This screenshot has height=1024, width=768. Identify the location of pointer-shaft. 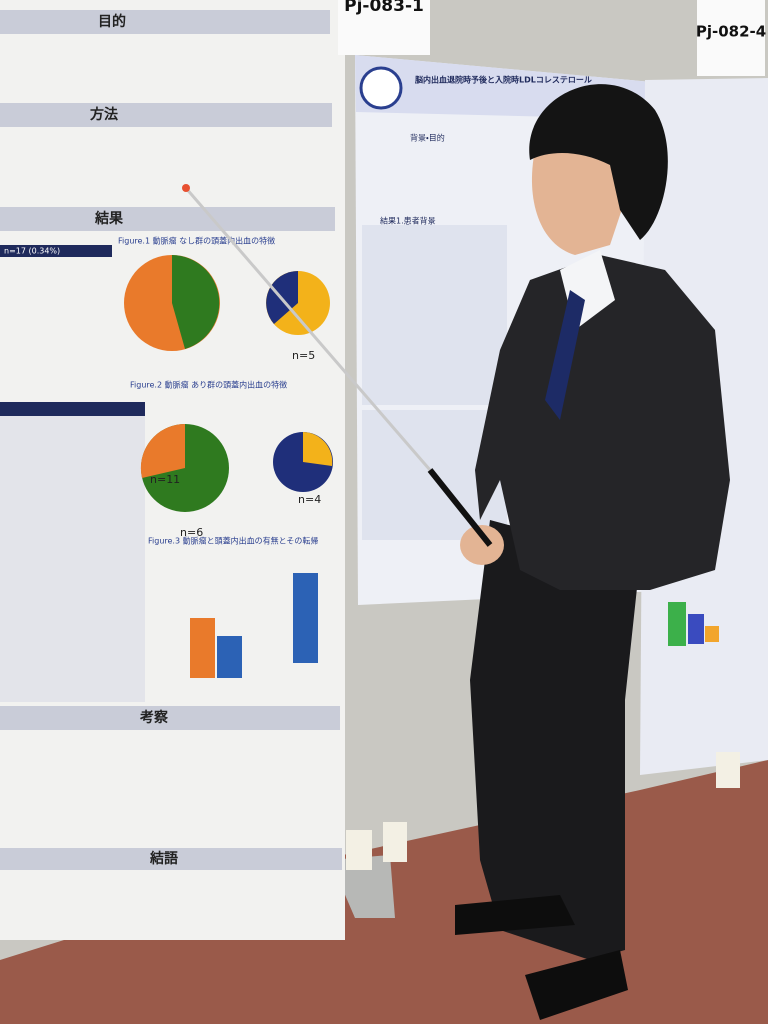
(307, 328).